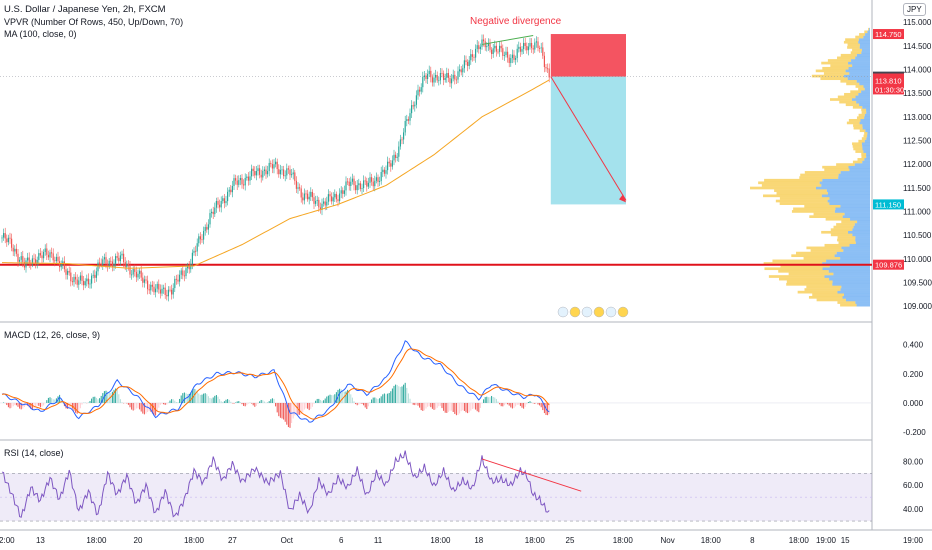 This screenshot has width=932, height=550. Describe the element at coordinates (275, 384) in the screenshot. I see `macd-signal-line` at that location.